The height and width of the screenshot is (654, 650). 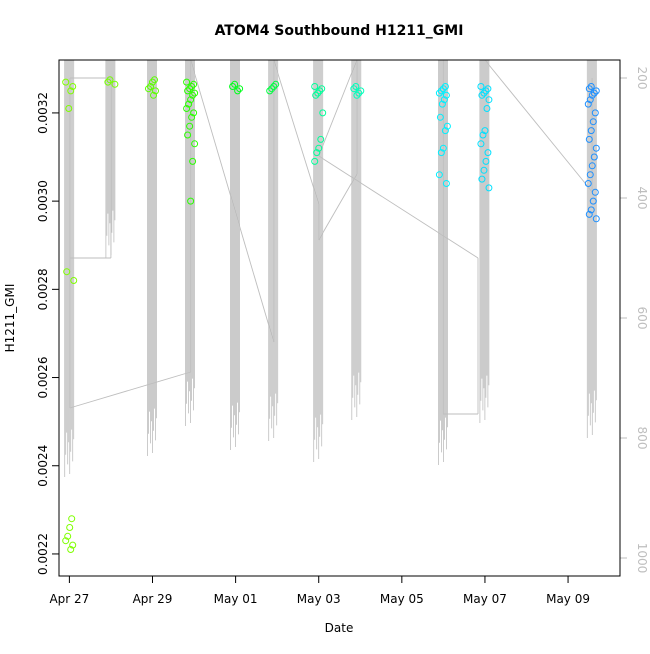 What do you see at coordinates (642, 78) in the screenshot?
I see `y2-tick-label: 200` at bounding box center [642, 78].